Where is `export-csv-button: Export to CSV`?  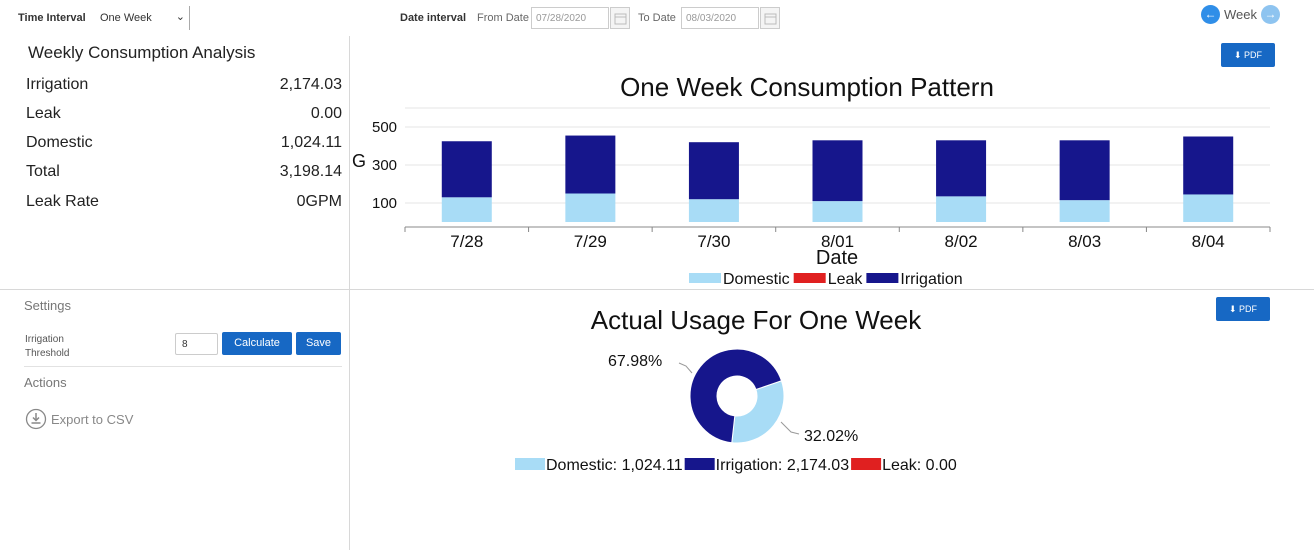 export-csv-button: Export to CSV is located at coordinates (79, 419).